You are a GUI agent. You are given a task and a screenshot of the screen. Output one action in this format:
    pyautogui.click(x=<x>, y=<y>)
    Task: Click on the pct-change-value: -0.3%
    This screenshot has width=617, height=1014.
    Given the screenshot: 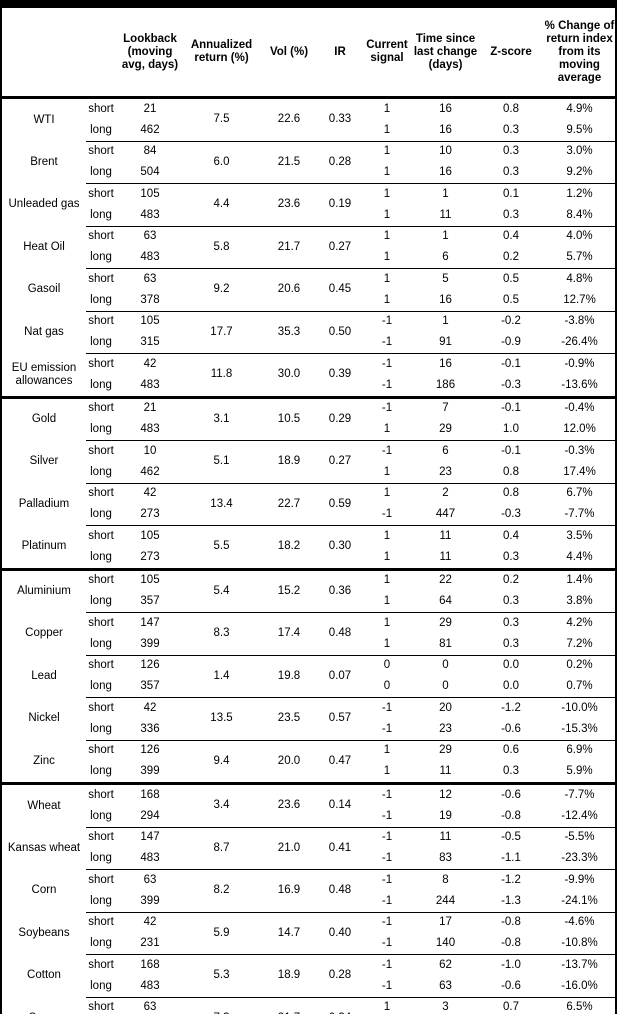 What is the action you would take?
    pyautogui.click(x=579, y=450)
    